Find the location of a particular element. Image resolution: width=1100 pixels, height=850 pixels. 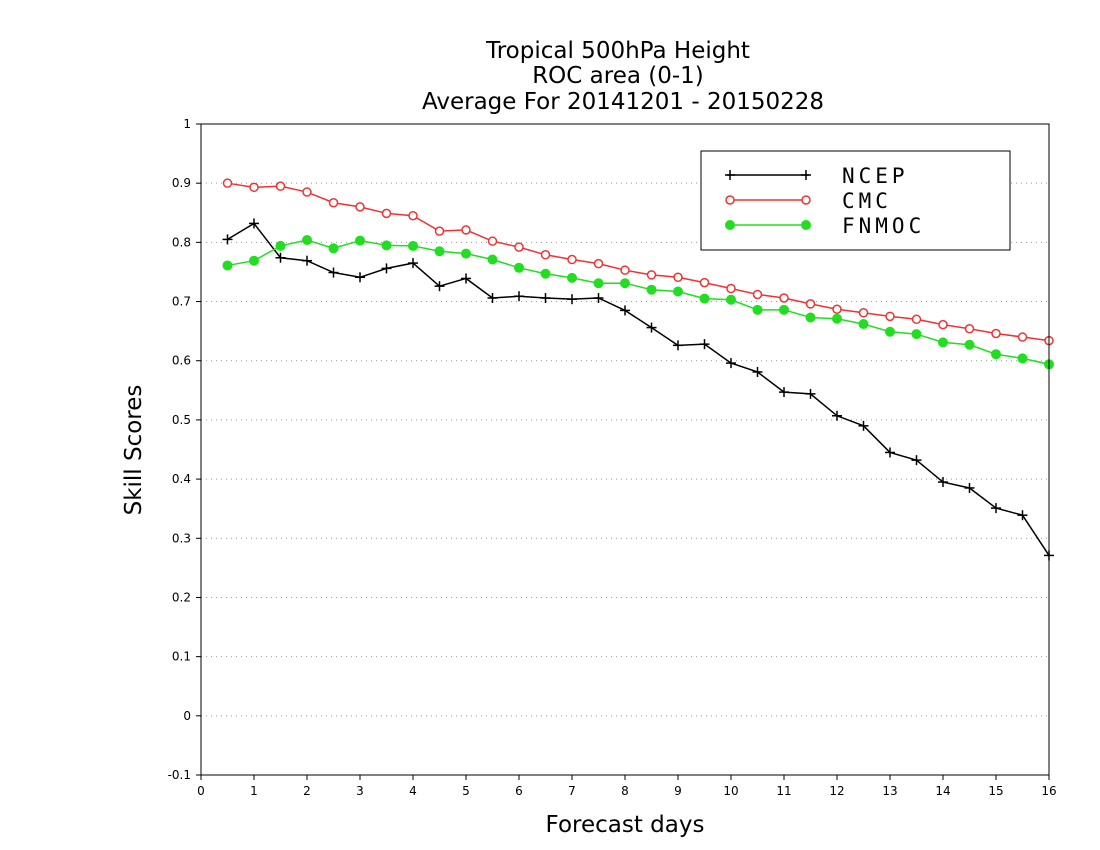

x-tick-label: 6 is located at coordinates (519, 791).